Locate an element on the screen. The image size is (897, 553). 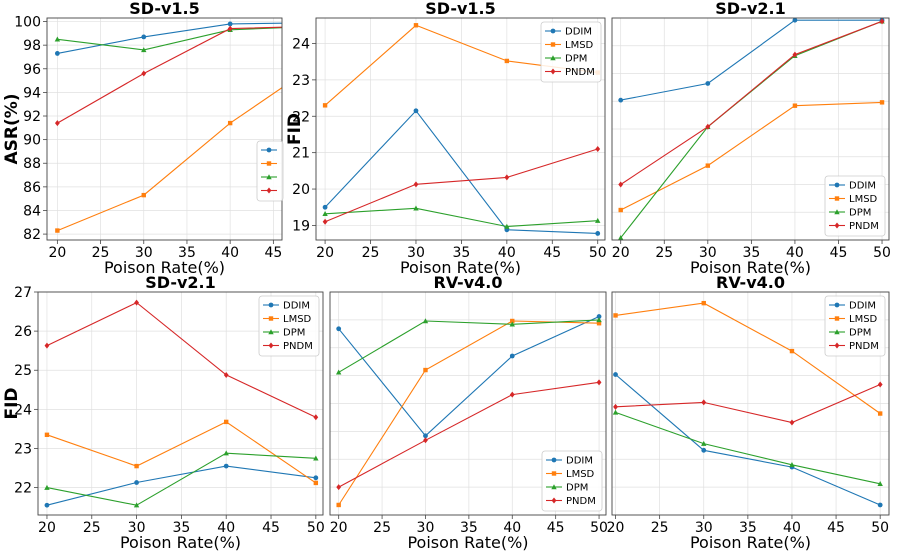
y-tick-label: 26 is located at coordinates (23, 332).